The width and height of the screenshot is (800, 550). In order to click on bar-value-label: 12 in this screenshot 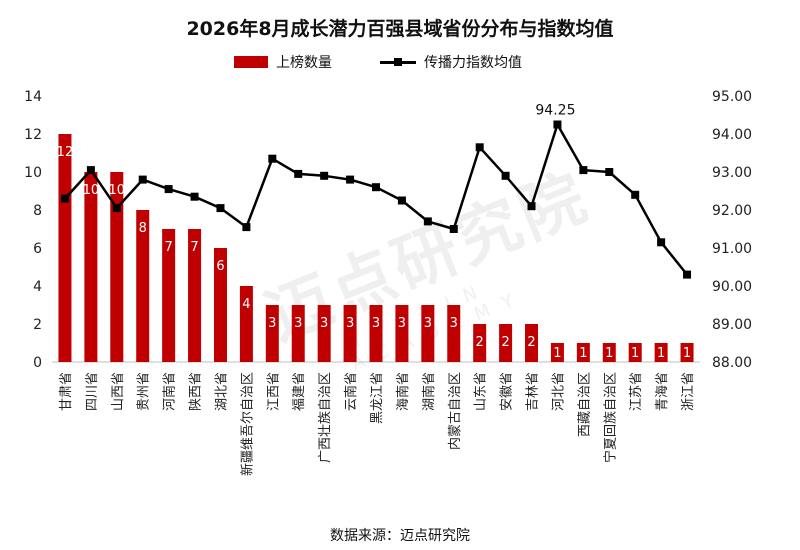, I will do `click(65, 152)`.